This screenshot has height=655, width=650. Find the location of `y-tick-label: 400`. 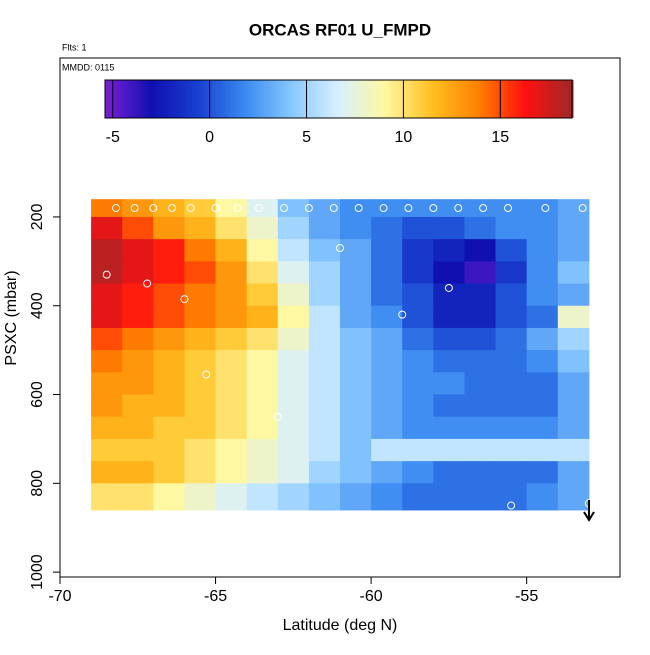

y-tick-label: 400 is located at coordinates (37, 305).